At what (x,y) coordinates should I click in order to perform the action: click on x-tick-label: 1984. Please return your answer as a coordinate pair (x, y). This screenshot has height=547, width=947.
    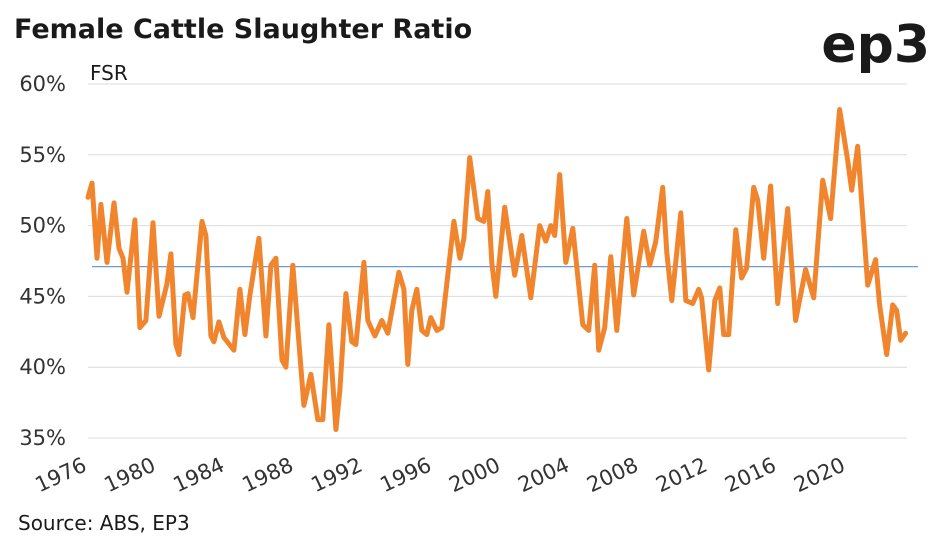
    Looking at the image, I should click on (198, 475).